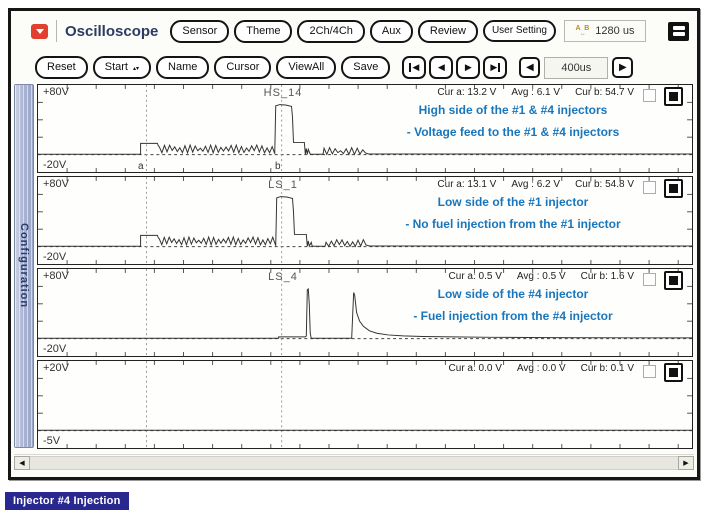  Describe the element at coordinates (52, 441) in the screenshot. I see `vmin-label: -5V` at that location.